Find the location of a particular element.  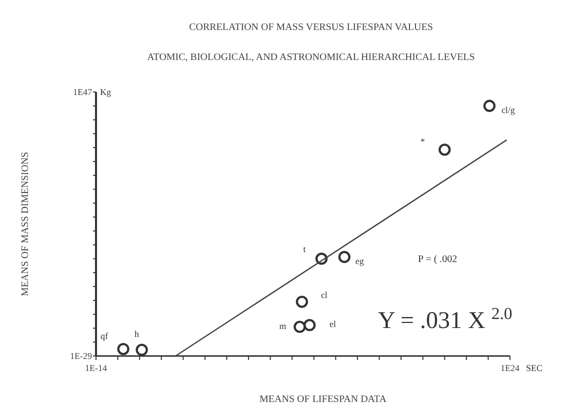

annotation: eg is located at coordinates (359, 261).